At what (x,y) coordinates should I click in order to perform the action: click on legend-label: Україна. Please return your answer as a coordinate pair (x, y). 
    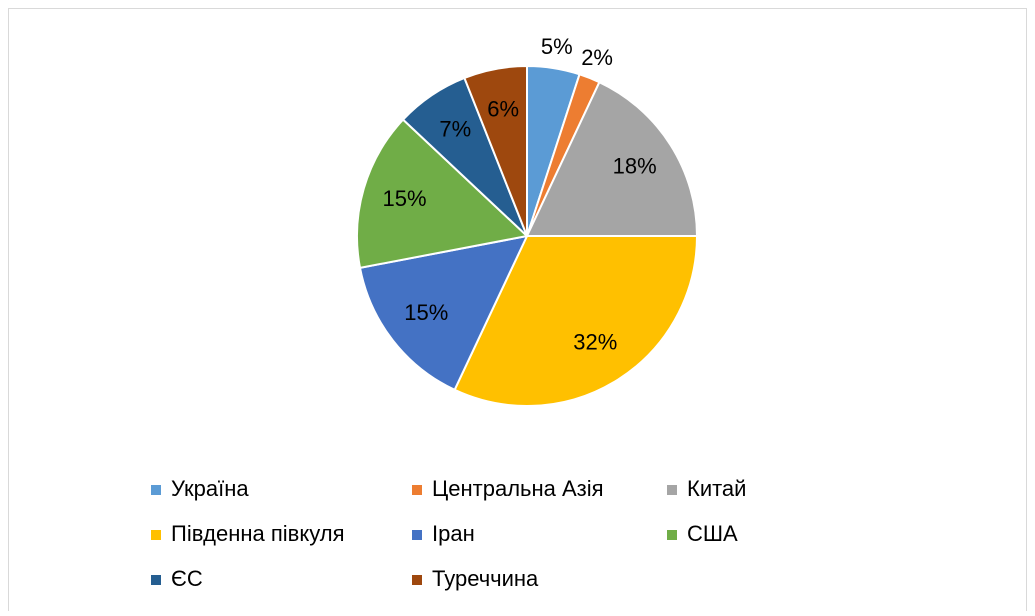
    Looking at the image, I should click on (210, 488).